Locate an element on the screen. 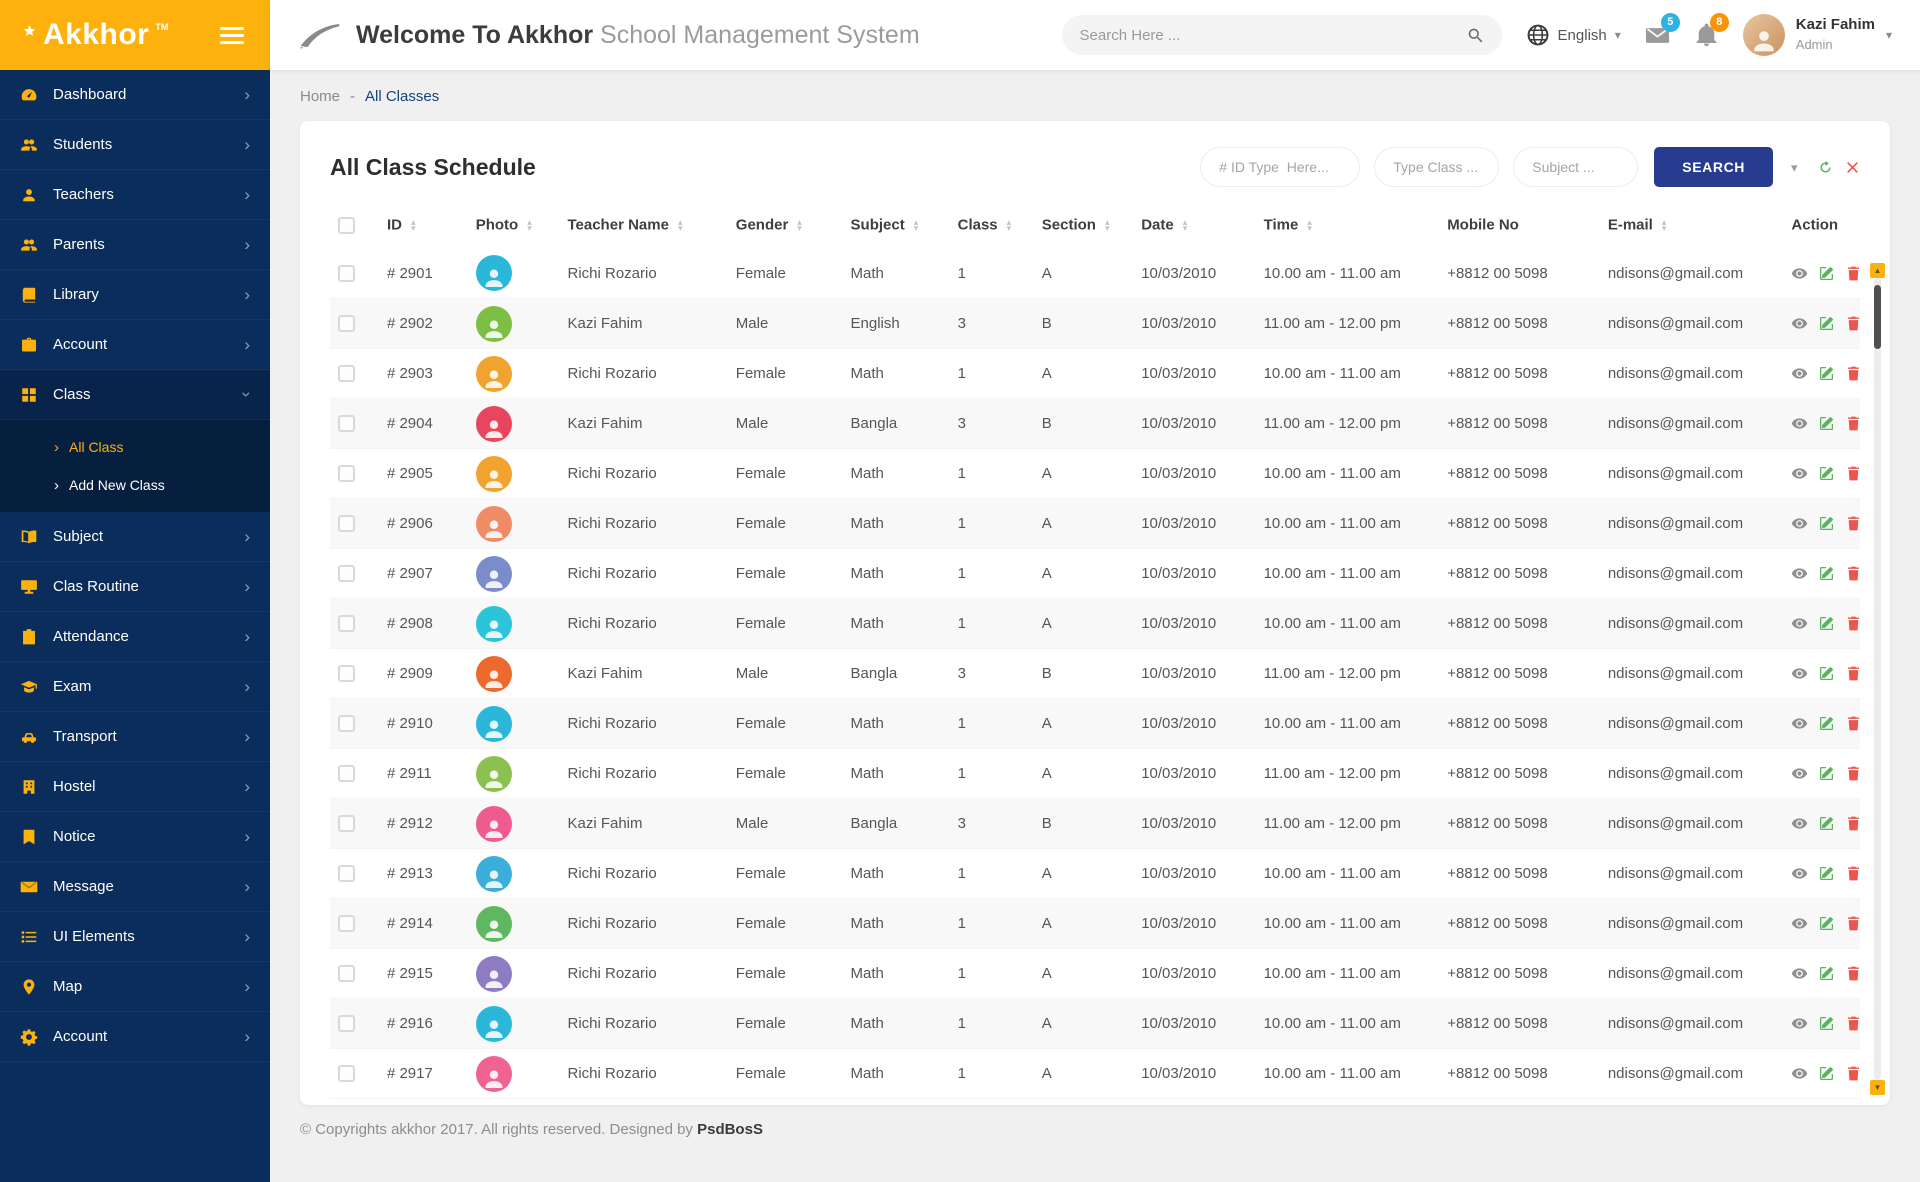 The height and width of the screenshot is (1182, 1920). messages-icon: 5 is located at coordinates (1662, 30).